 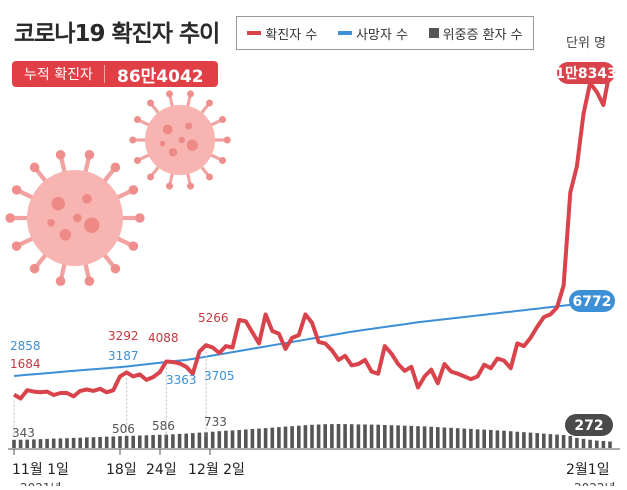 What do you see at coordinates (123, 429) in the screenshot?
I see `label-severe: 506` at bounding box center [123, 429].